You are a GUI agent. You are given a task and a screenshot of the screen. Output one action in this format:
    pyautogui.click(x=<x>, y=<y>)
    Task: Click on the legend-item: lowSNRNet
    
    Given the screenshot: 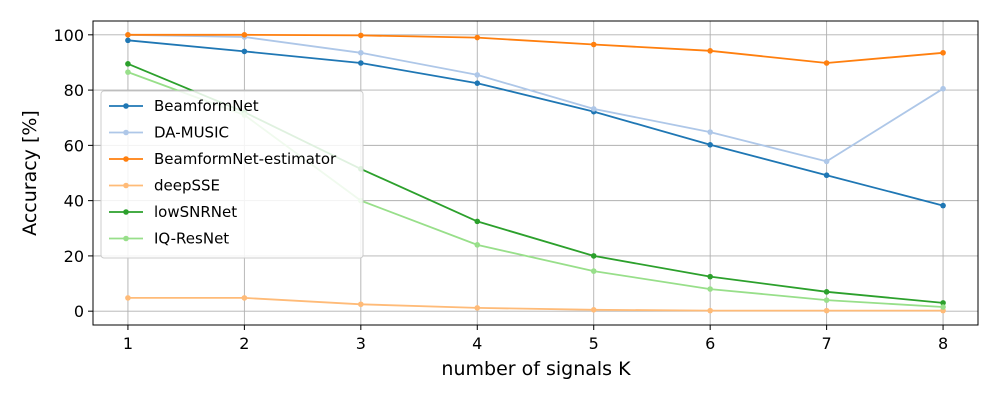 What is the action you would take?
    pyautogui.click(x=173, y=212)
    